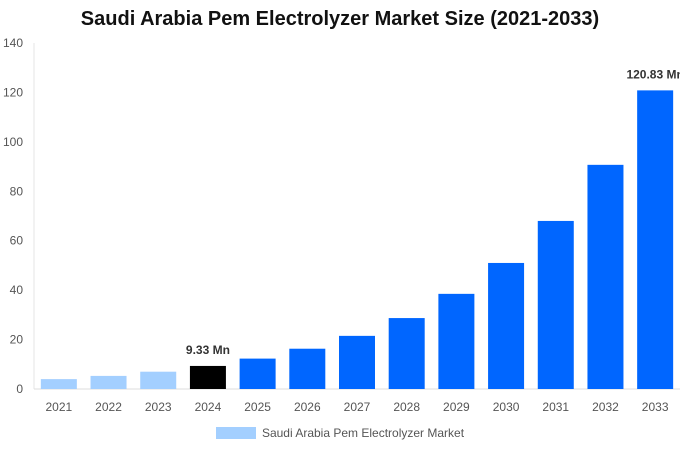 This screenshot has height=450, width=680. I want to click on y-tick-label: 100, so click(13, 142).